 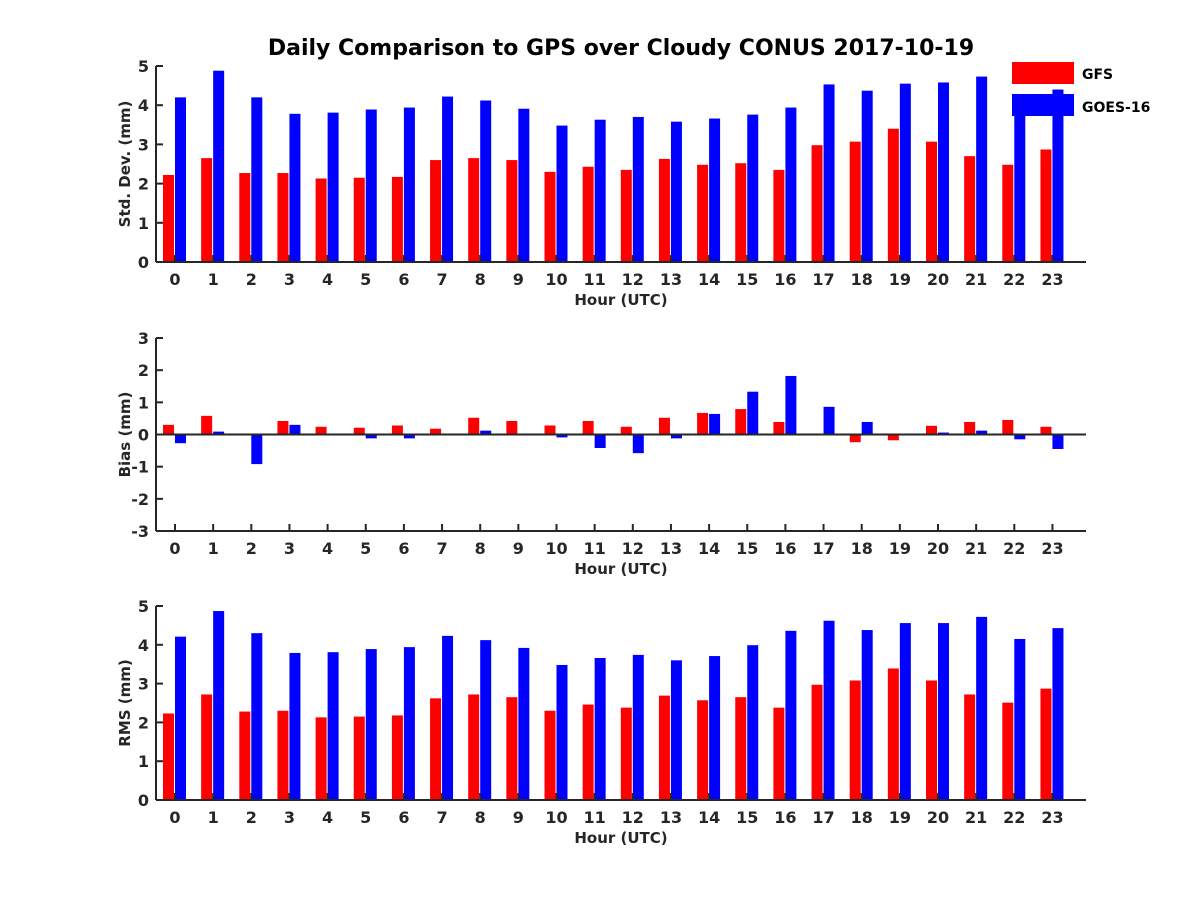 I want to click on x-tick-label: 23, so click(x=1052, y=817).